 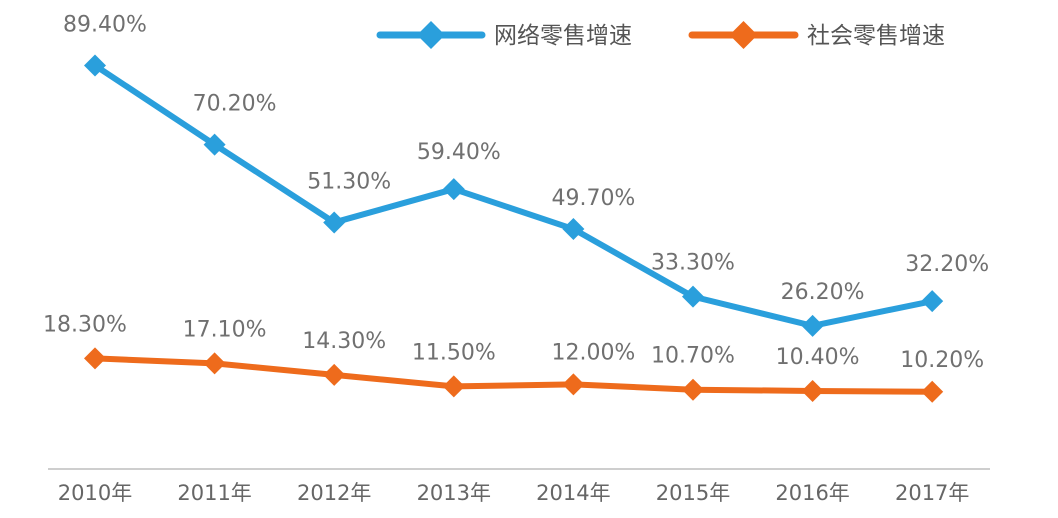 What do you see at coordinates (593, 198) in the screenshot?
I see `data-label: 49.70%` at bounding box center [593, 198].